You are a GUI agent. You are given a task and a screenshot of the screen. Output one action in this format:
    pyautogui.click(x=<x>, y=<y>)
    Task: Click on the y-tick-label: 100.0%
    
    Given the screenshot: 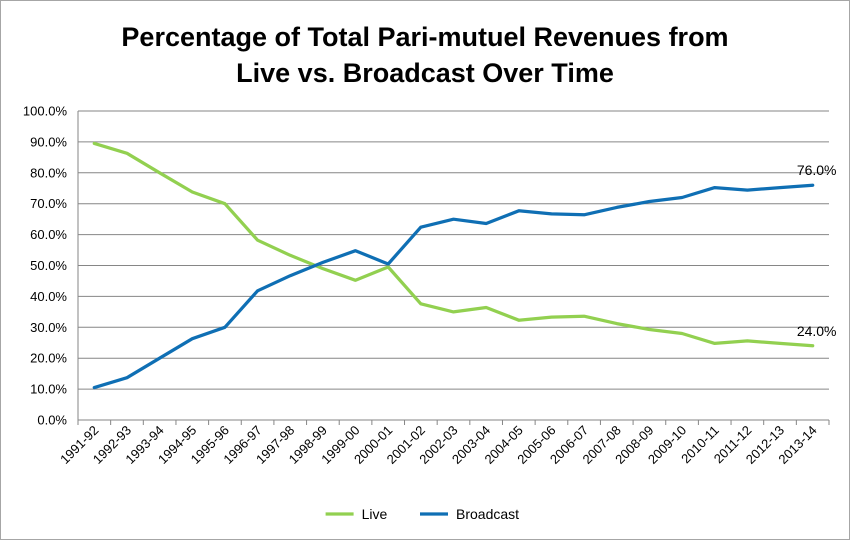 What is the action you would take?
    pyautogui.click(x=45, y=111)
    